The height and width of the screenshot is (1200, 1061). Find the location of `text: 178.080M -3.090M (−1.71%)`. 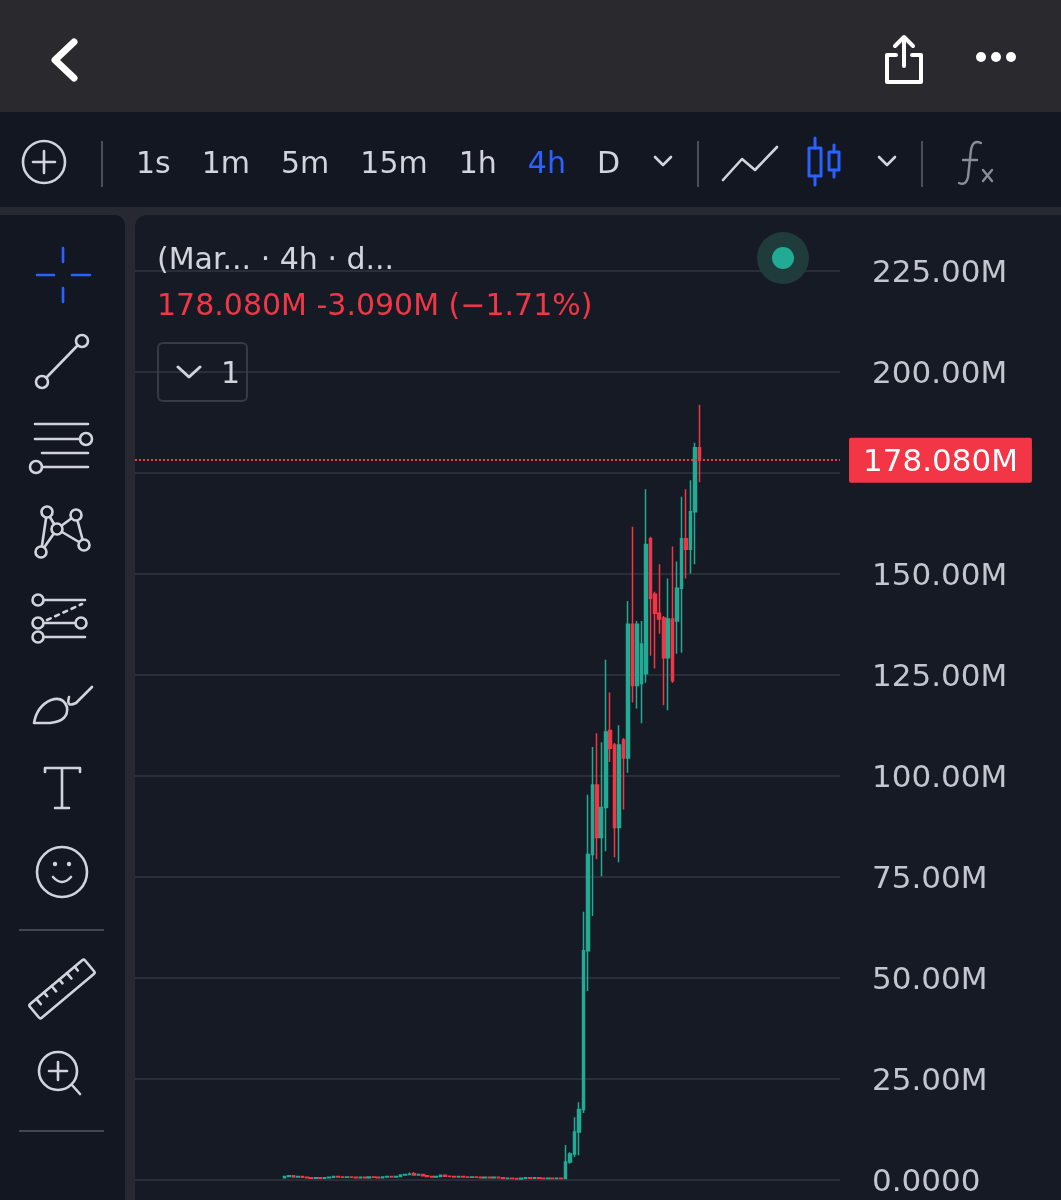

text: 178.080M -3.090M (−1.71%) is located at coordinates (375, 304).